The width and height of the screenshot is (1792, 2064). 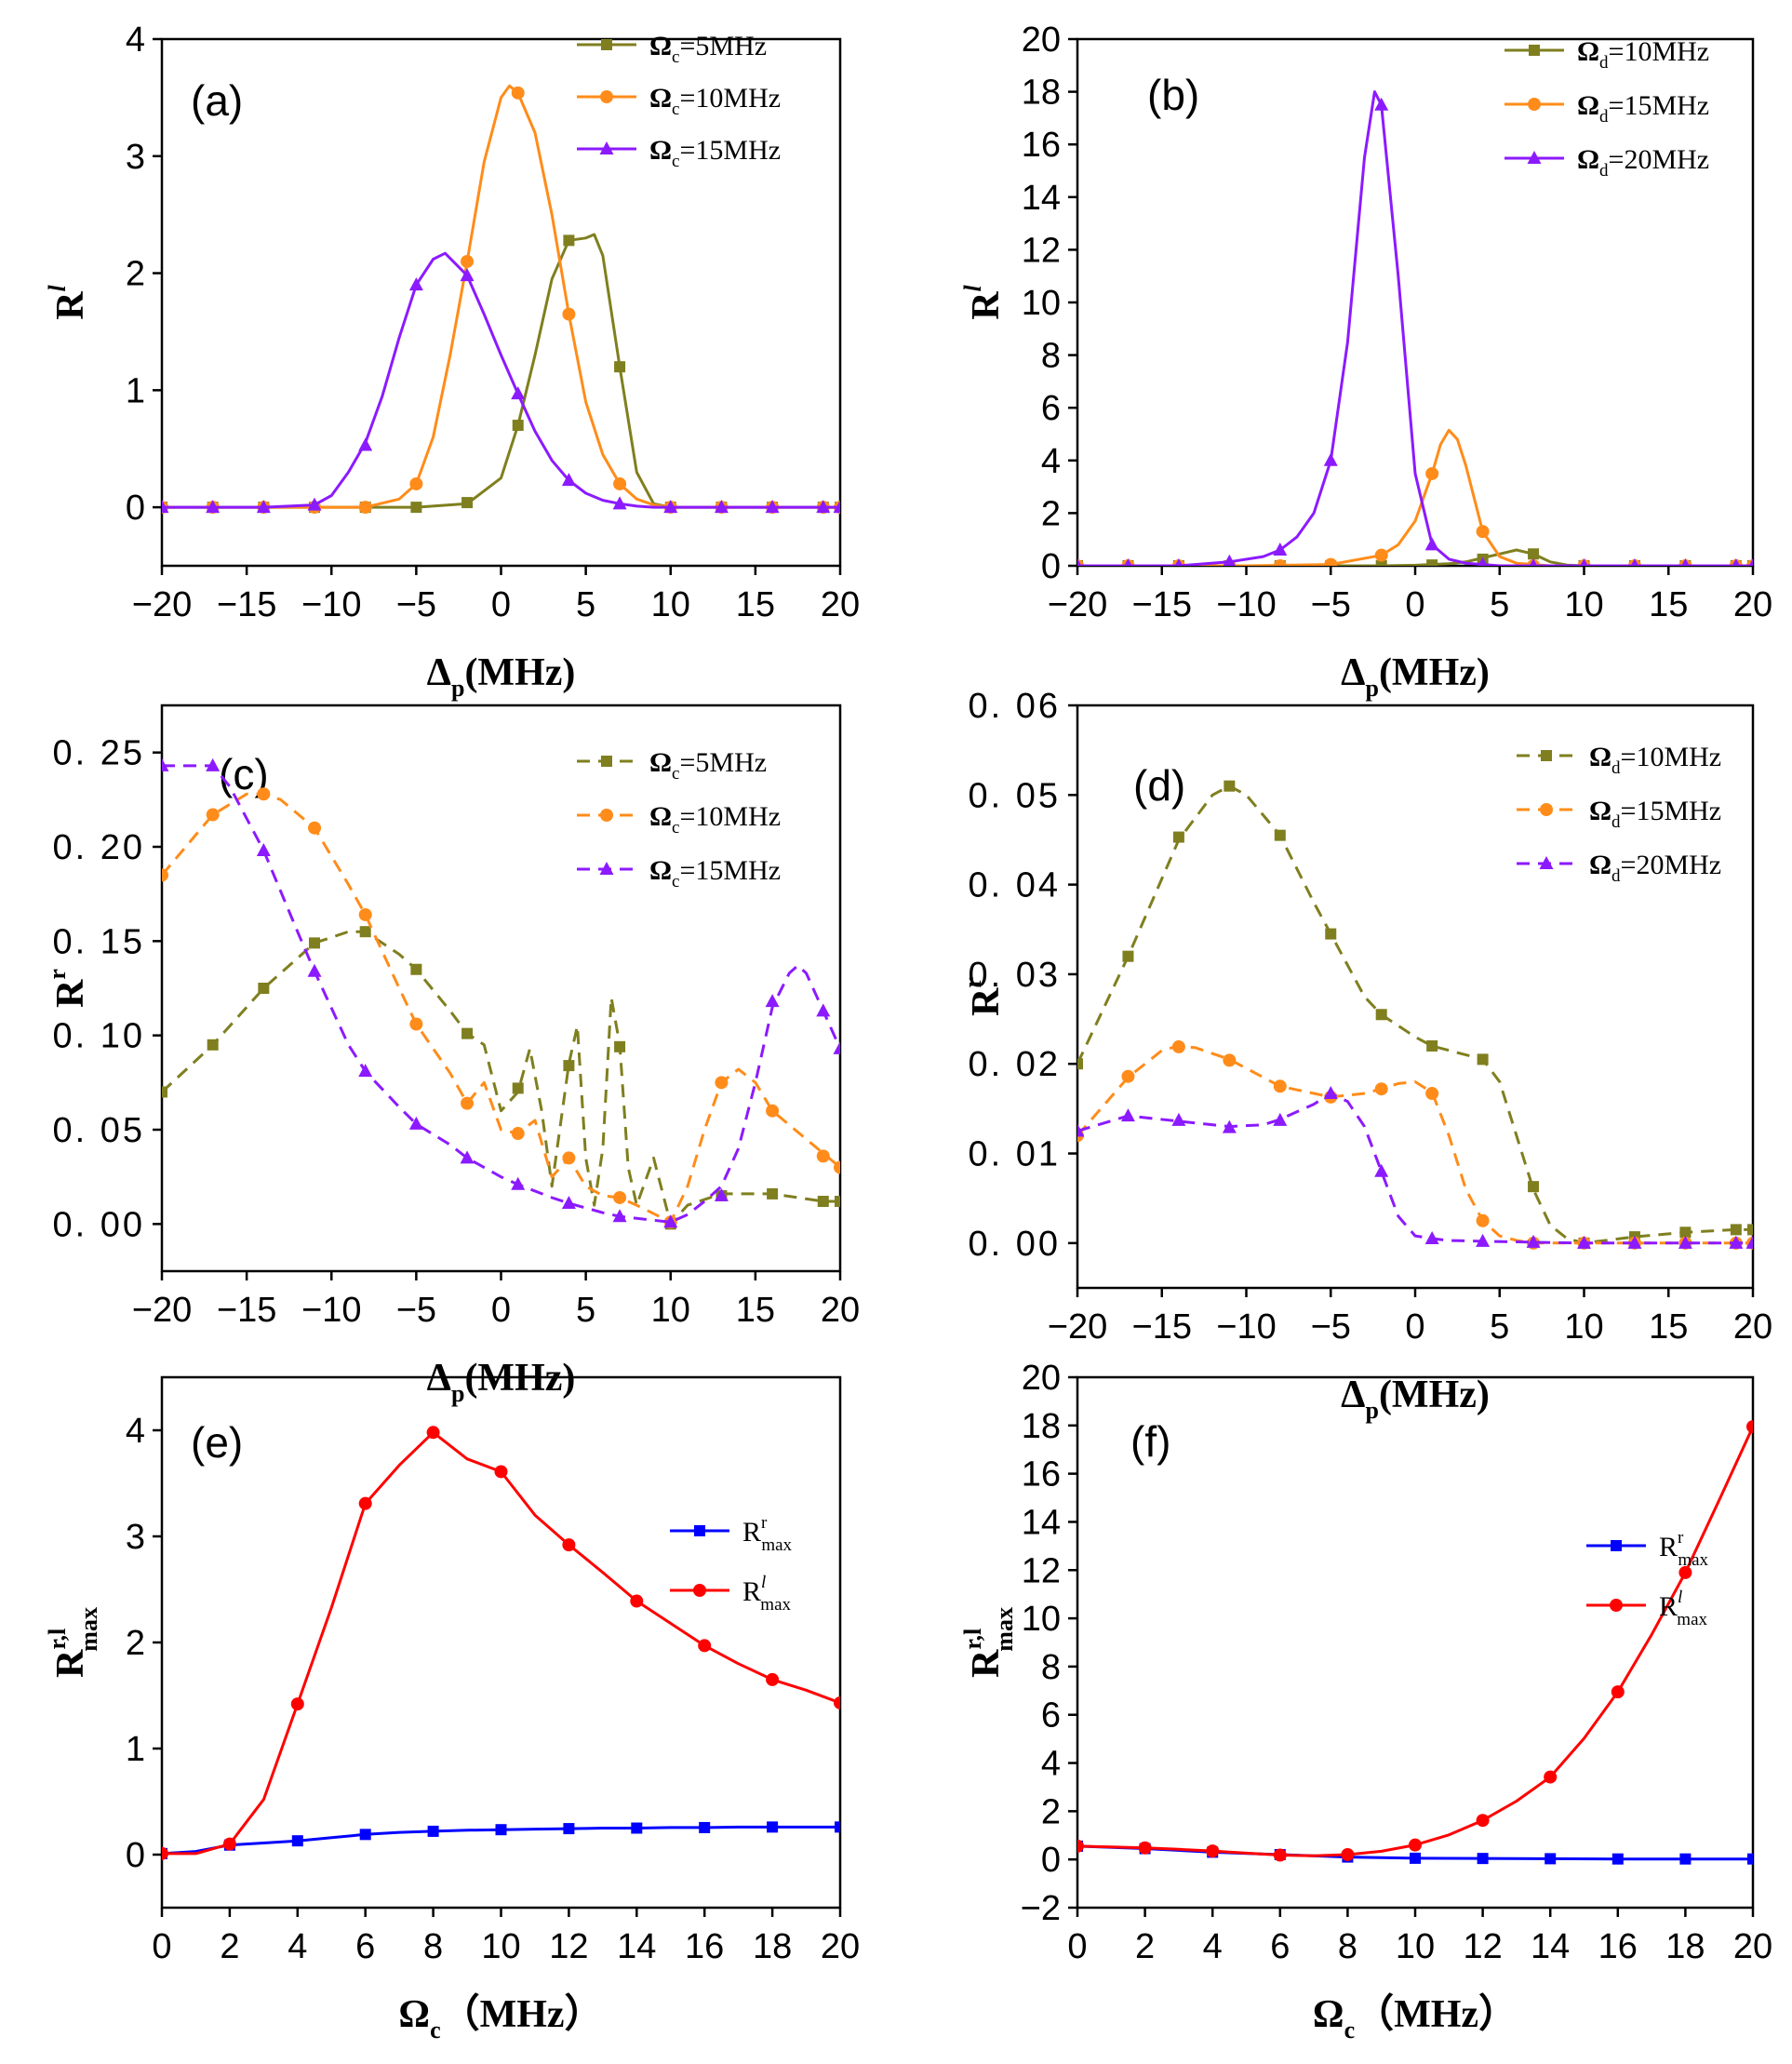 What do you see at coordinates (1655, 760) in the screenshot?
I see `legend-label: Ωd=10MHz` at bounding box center [1655, 760].